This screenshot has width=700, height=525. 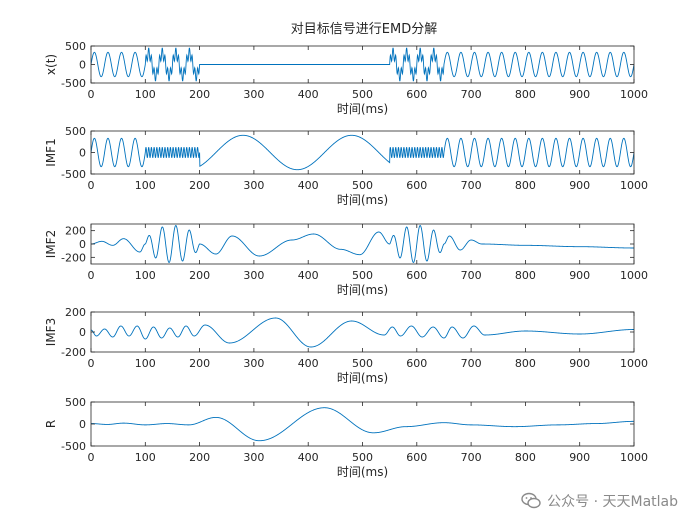 I want to click on residual-series-line, so click(x=362, y=424).